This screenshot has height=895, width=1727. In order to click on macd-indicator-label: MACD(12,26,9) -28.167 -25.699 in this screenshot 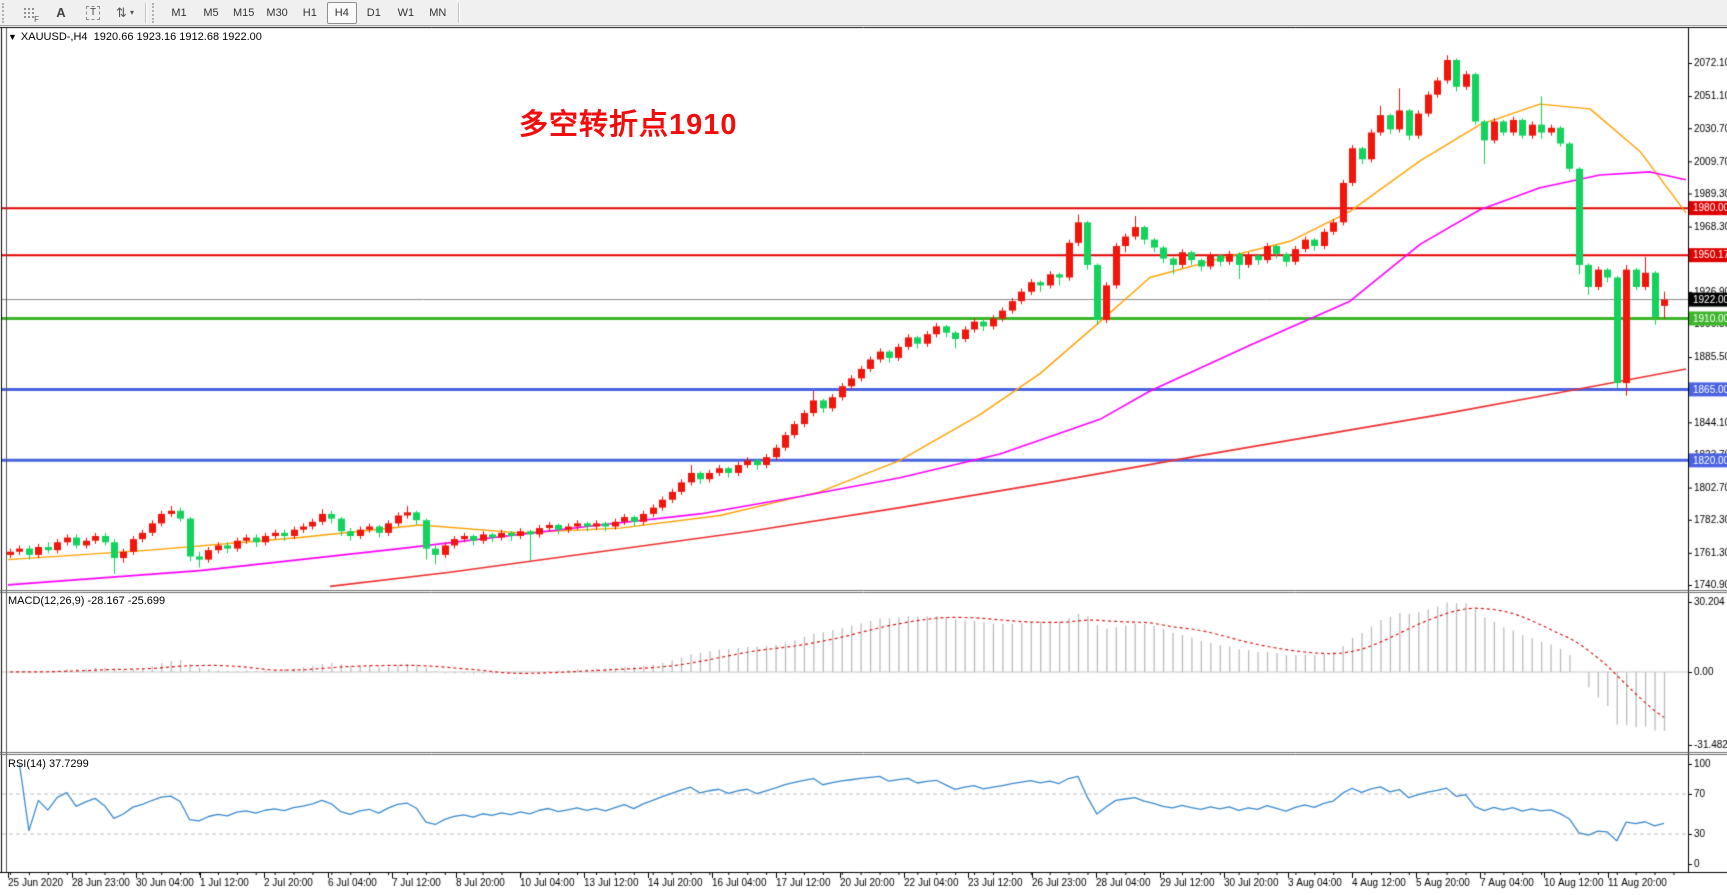, I will do `click(87, 601)`.